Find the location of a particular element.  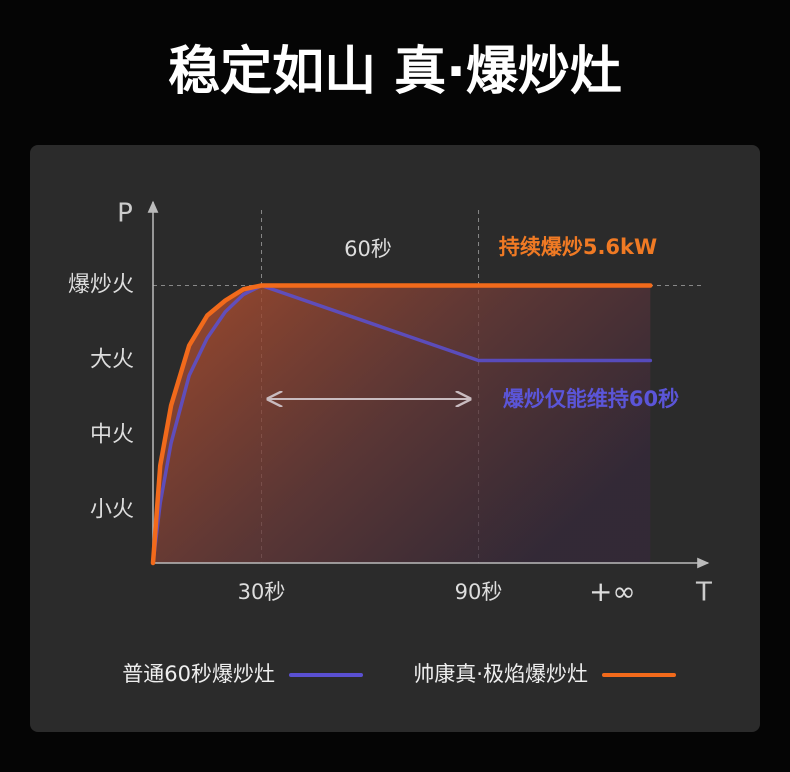

annotation: 爆炒仅能维持60秒 is located at coordinates (591, 399).